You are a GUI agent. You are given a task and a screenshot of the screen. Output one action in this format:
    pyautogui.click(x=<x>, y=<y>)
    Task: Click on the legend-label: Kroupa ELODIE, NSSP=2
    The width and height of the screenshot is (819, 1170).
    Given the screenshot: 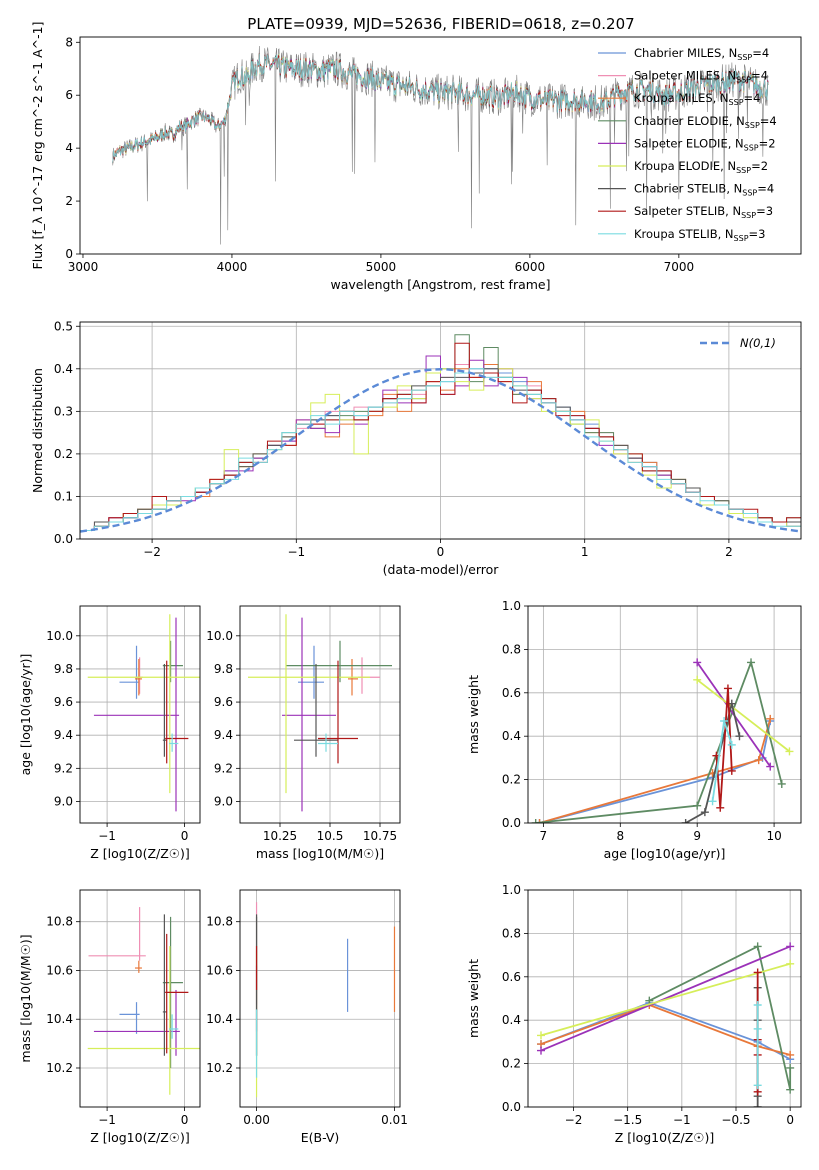 What is the action you would take?
    pyautogui.click(x=701, y=167)
    